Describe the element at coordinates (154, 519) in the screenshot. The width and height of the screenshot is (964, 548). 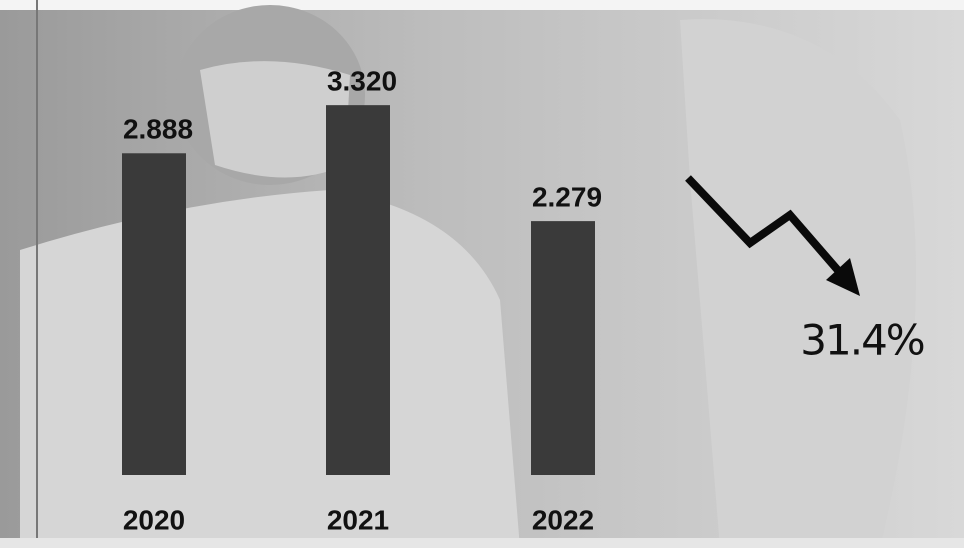
I see `x-tick-label: 2020` at that location.